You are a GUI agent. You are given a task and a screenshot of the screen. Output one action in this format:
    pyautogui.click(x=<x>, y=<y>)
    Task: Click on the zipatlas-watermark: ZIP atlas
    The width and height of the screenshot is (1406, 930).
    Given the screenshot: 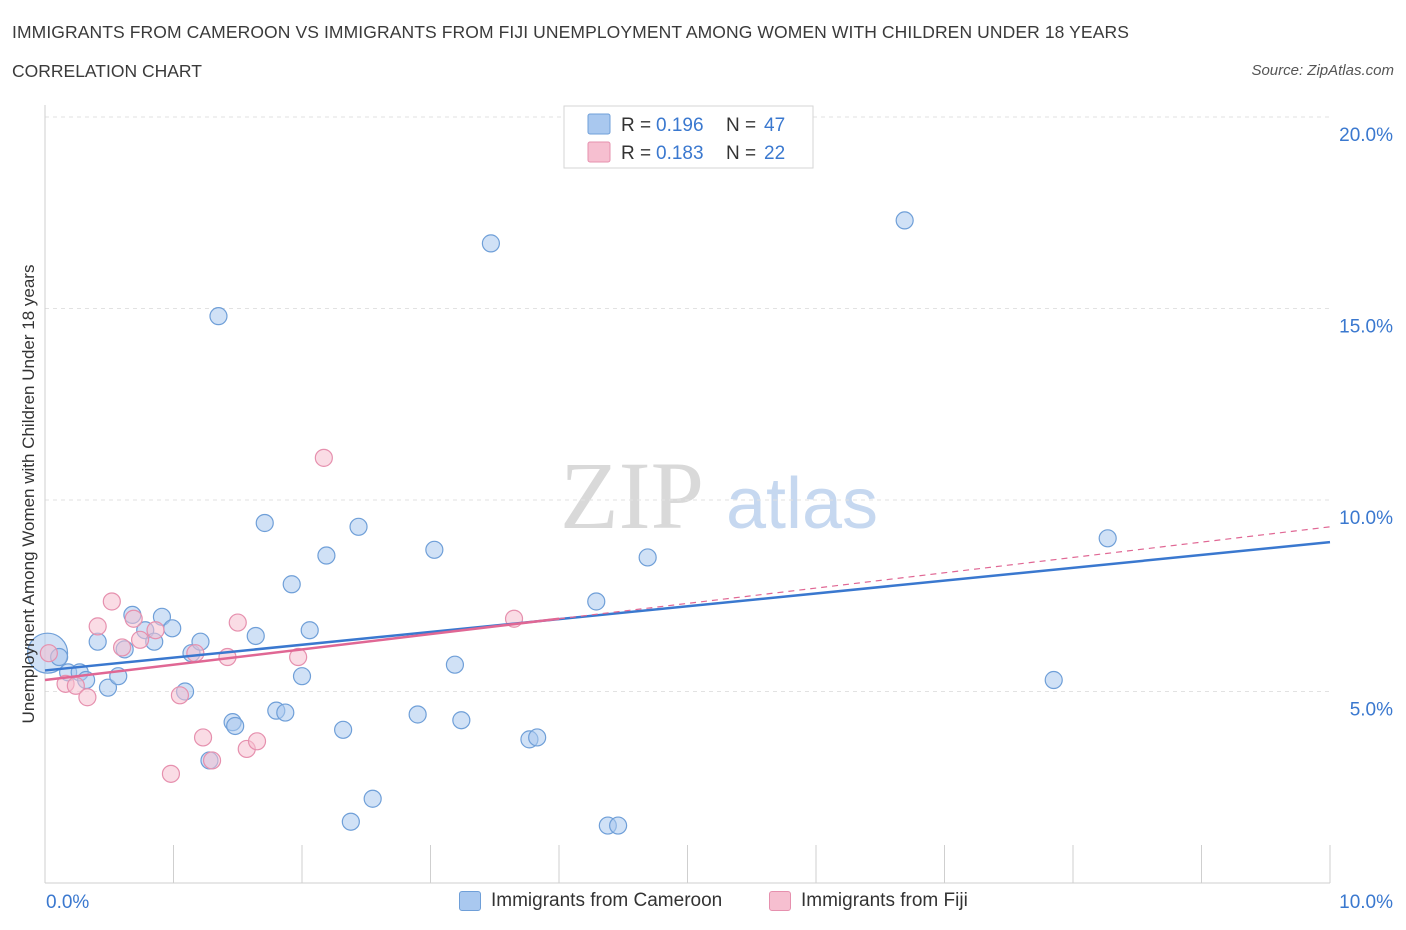 What is the action you would take?
    pyautogui.click(x=719, y=495)
    